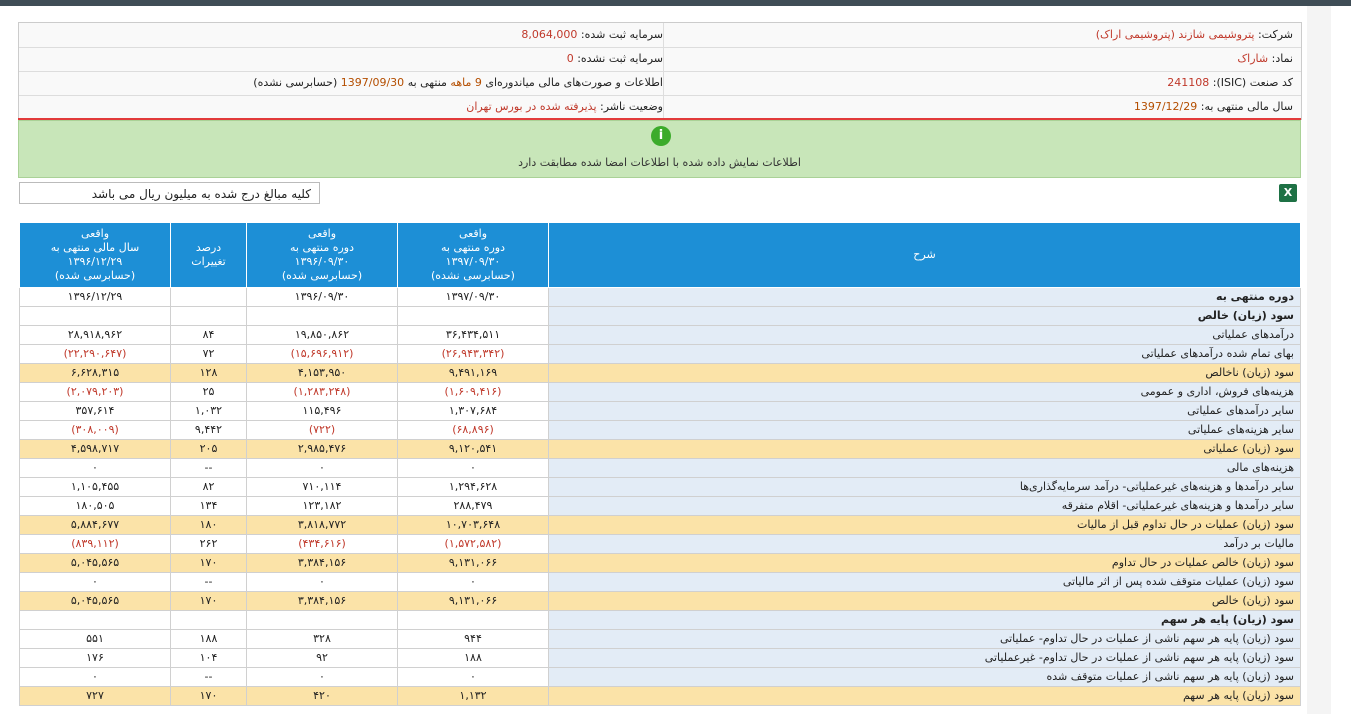  Describe the element at coordinates (661, 136) in the screenshot. I see `info-icon: i` at that location.